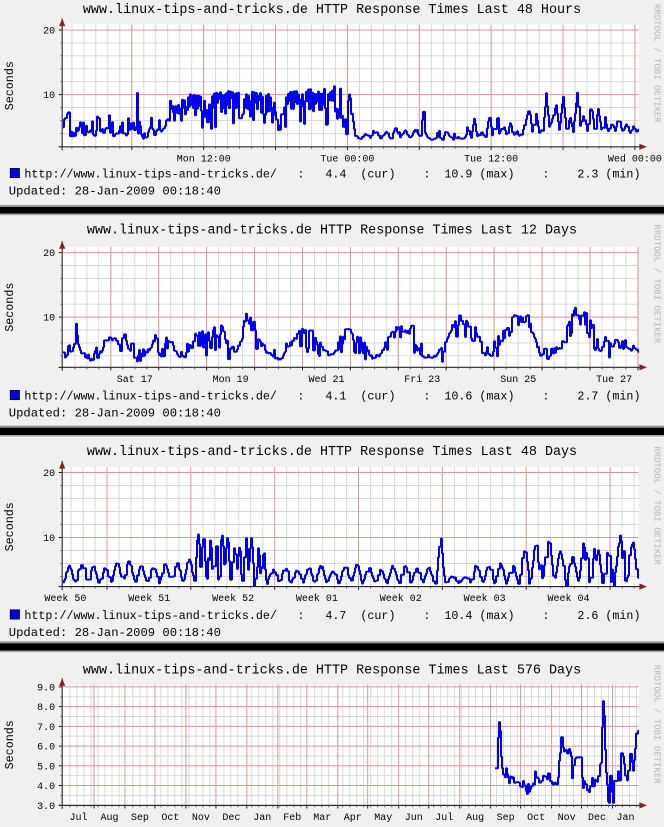 The image size is (664, 827). I want to click on svg-text: 4.4, so click(335, 175).